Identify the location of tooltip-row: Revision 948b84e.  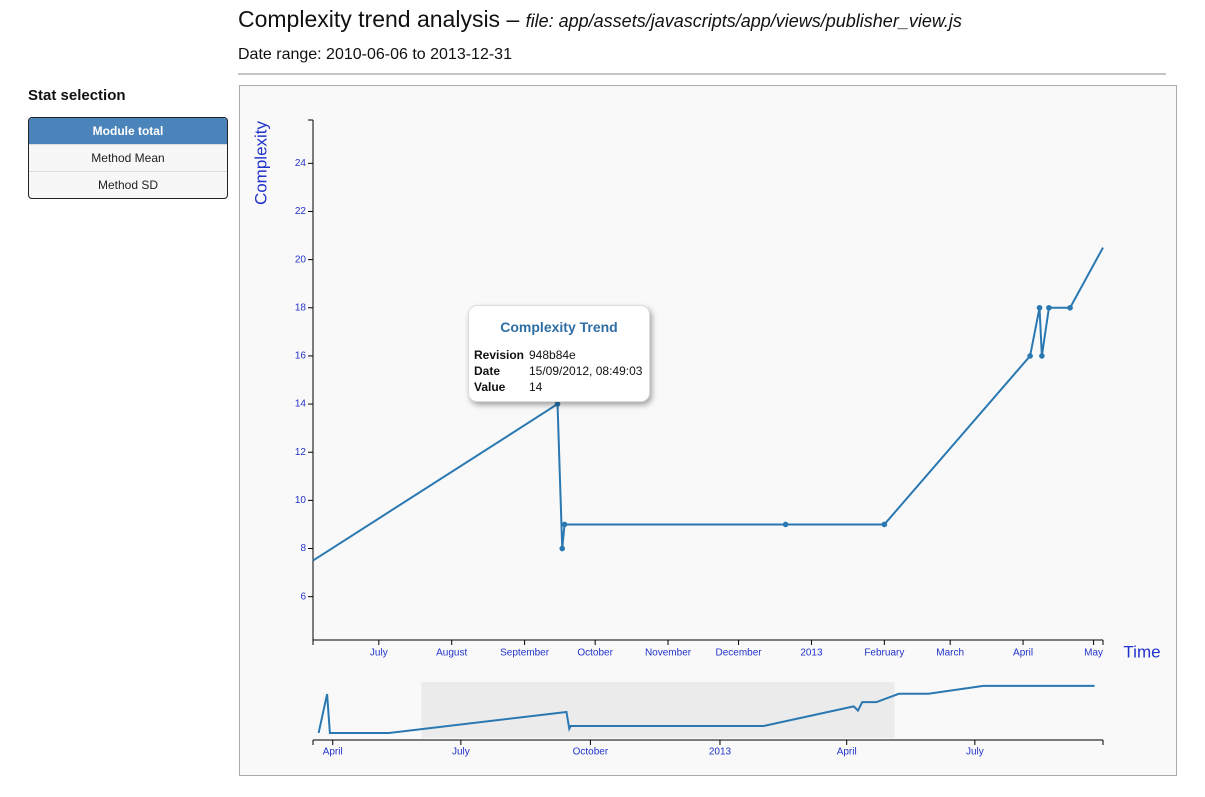
(525, 355).